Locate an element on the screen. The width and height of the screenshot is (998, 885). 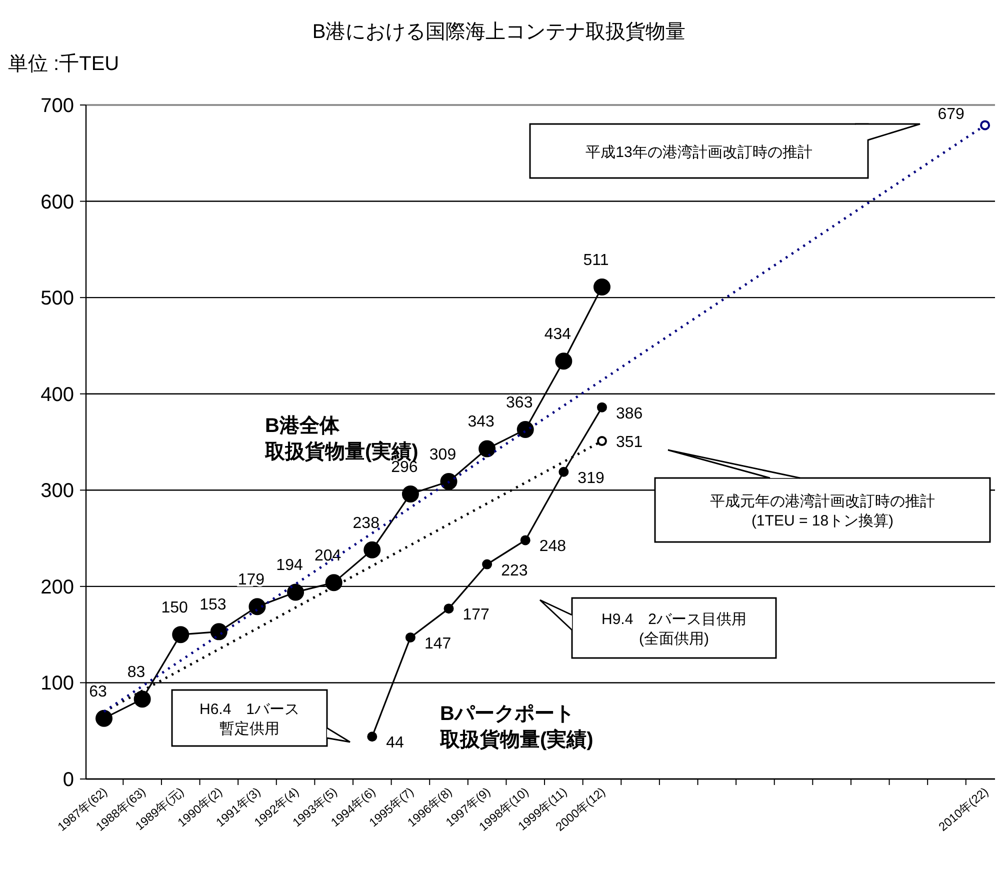
data-label: 386 is located at coordinates (629, 413).